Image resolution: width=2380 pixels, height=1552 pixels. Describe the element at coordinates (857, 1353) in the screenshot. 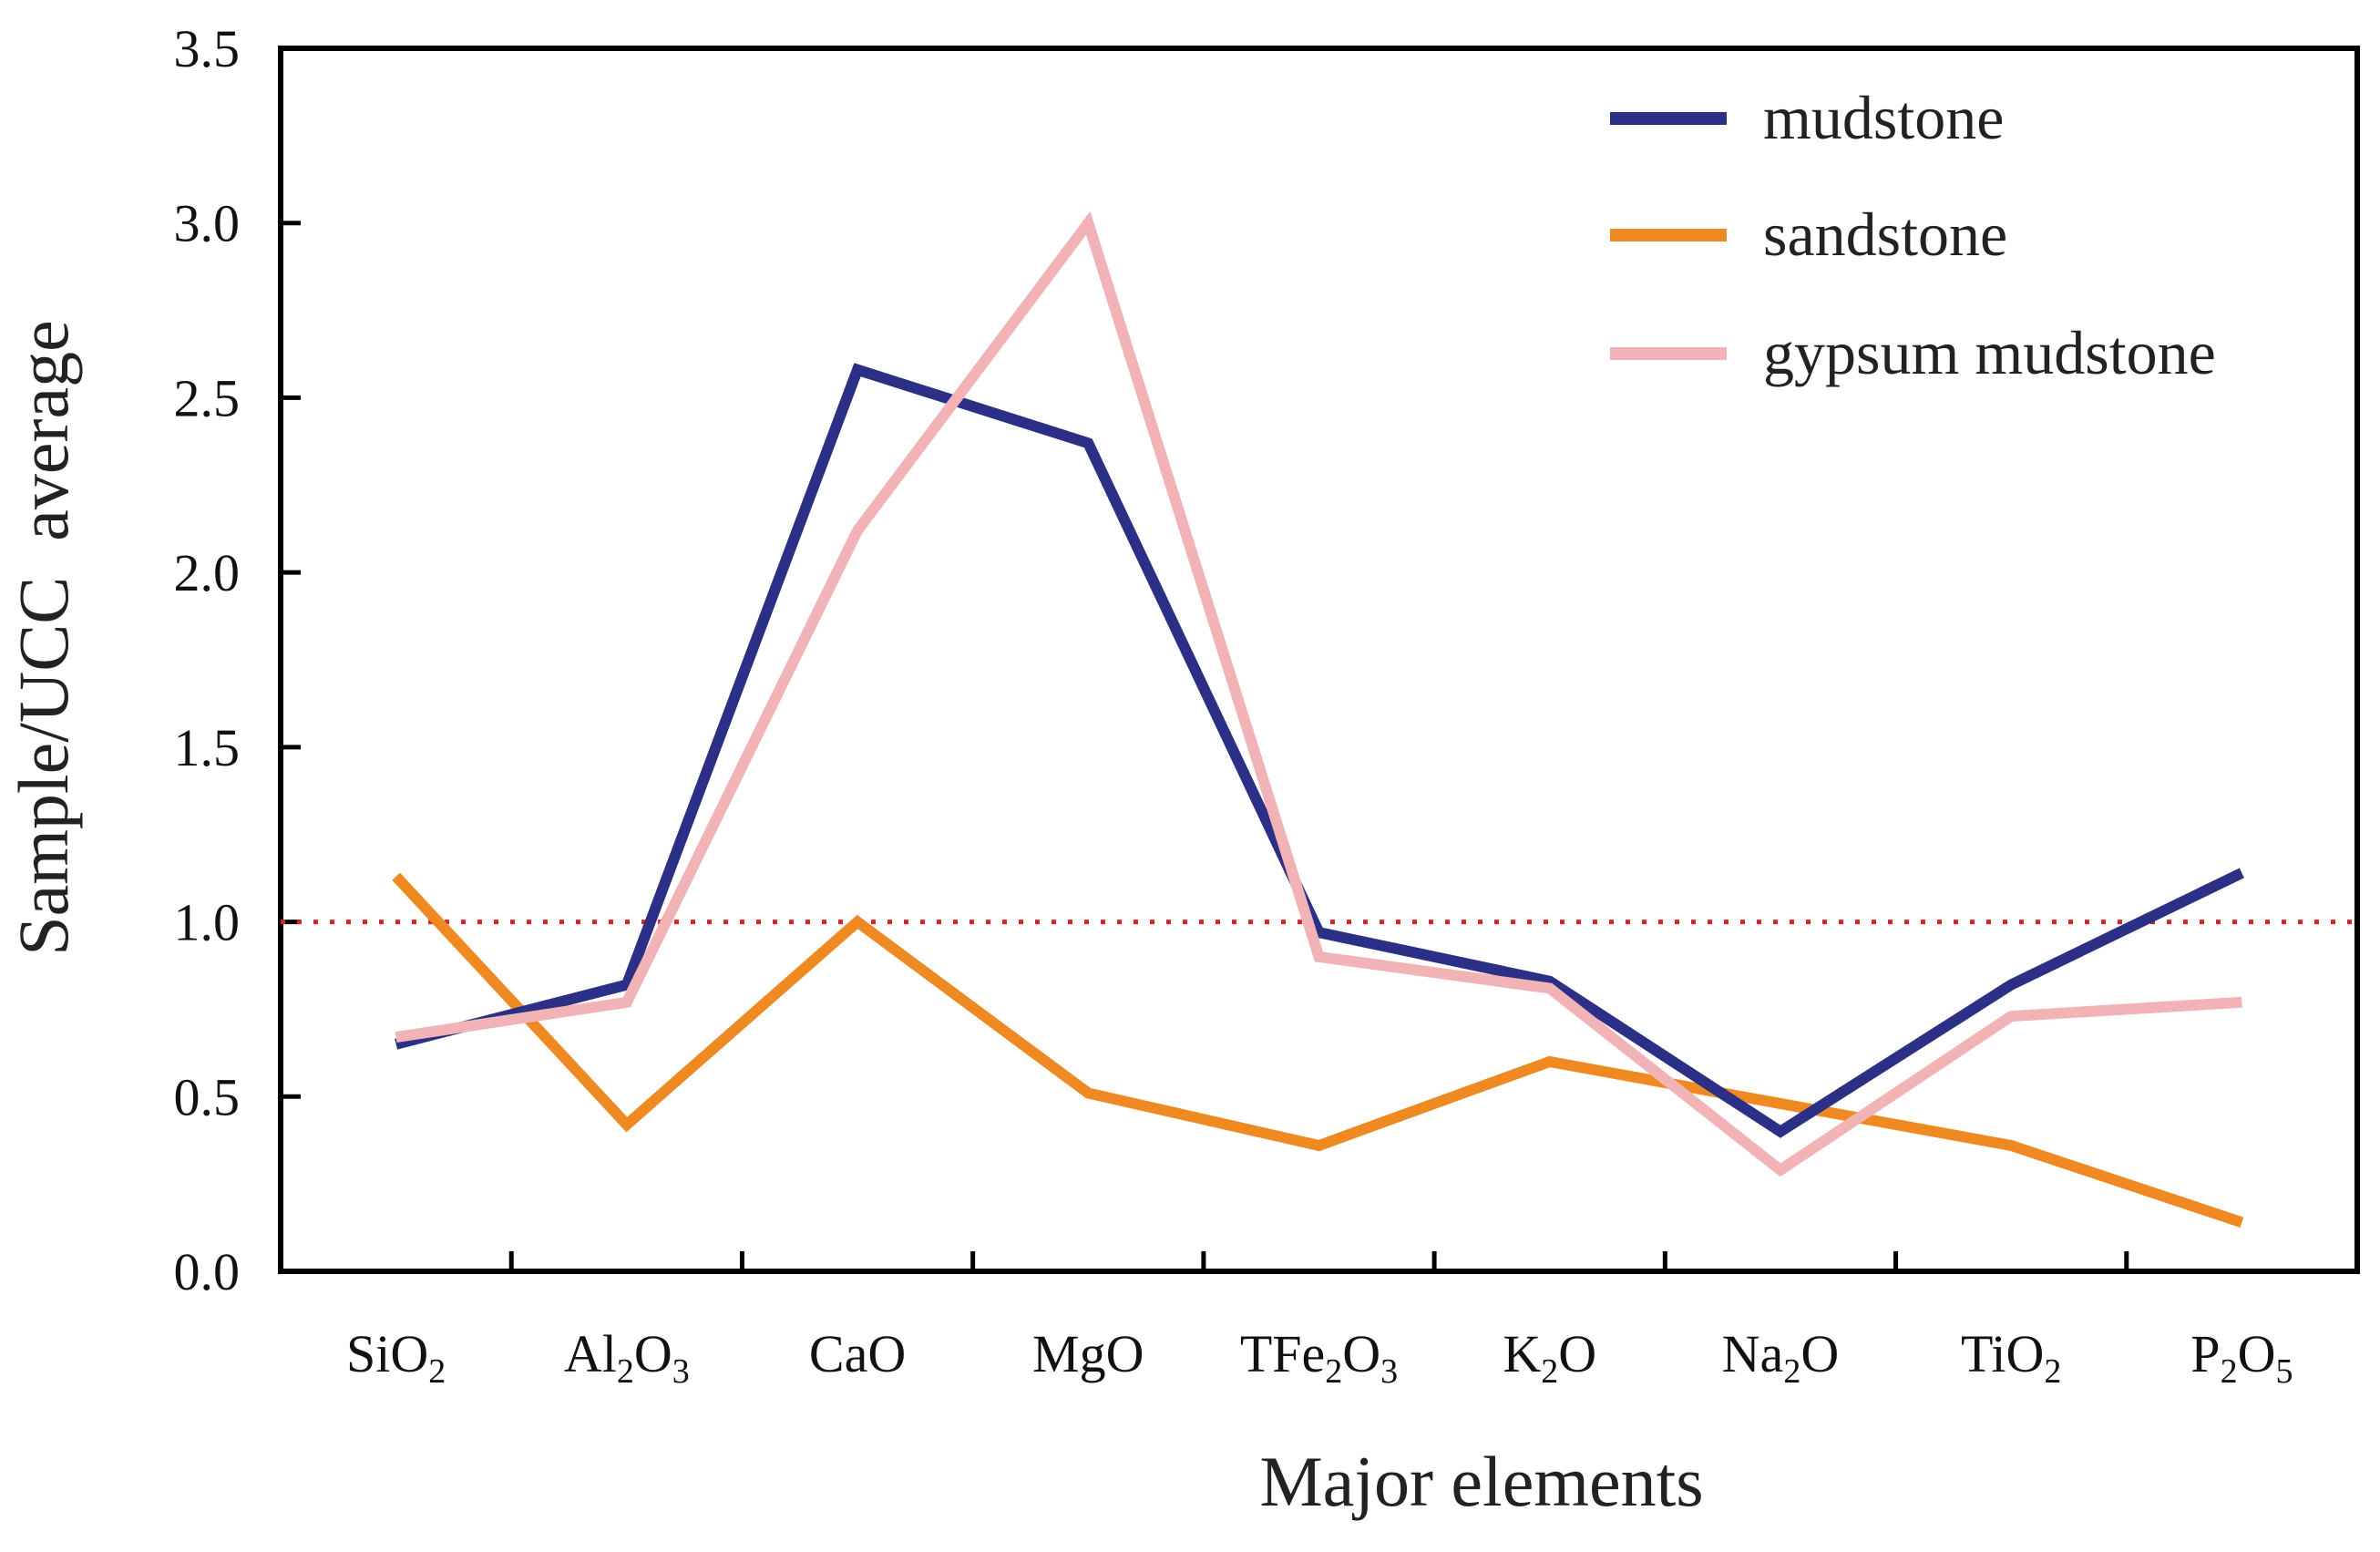

I see `x-tick-label: CaO` at that location.